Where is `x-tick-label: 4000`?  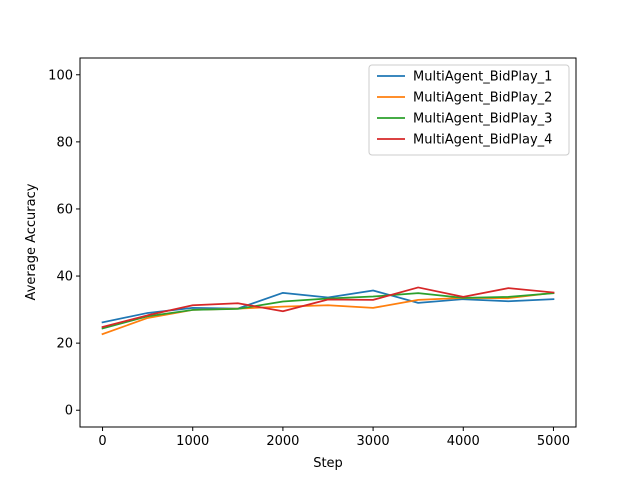
x-tick-label: 4000 is located at coordinates (463, 441).